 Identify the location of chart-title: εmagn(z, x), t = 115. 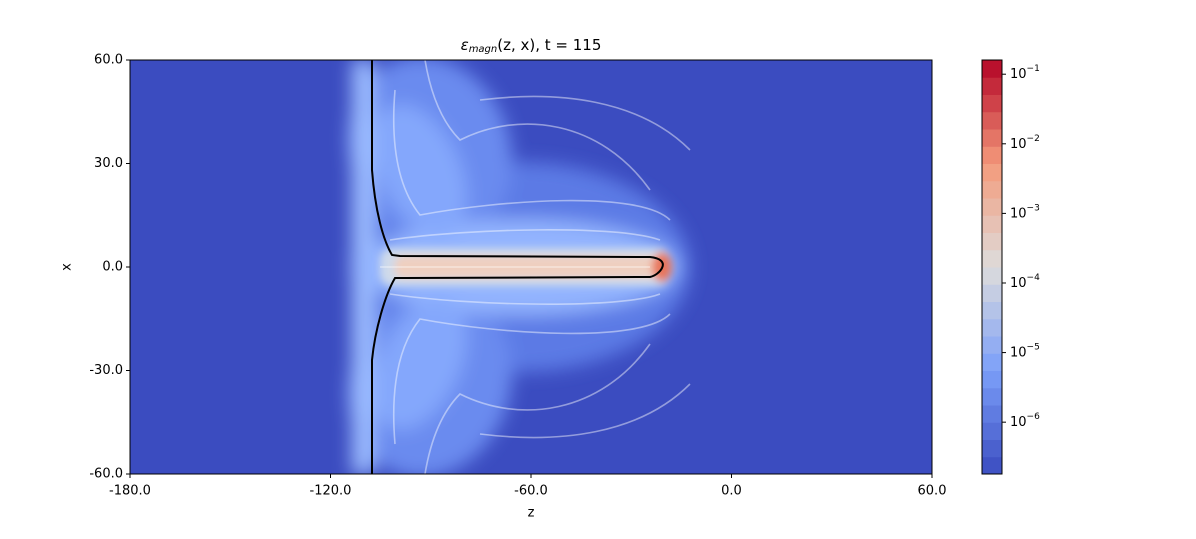
(531, 46).